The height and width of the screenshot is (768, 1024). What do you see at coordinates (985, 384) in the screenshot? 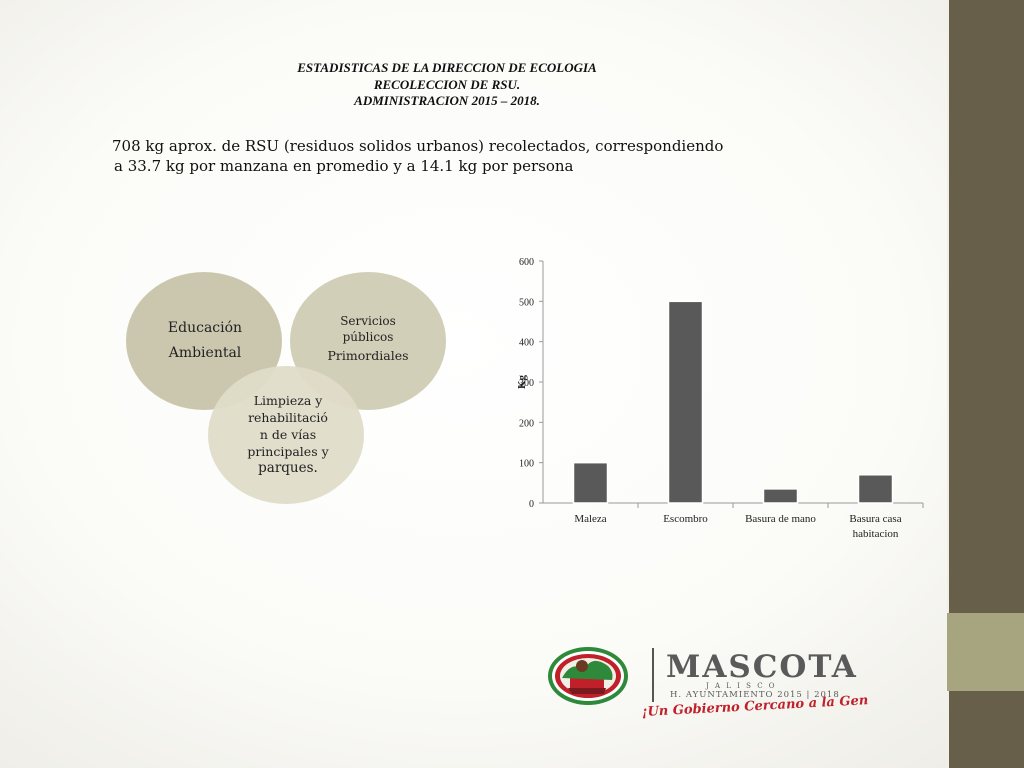
I see `sidebar-decoration` at bounding box center [985, 384].